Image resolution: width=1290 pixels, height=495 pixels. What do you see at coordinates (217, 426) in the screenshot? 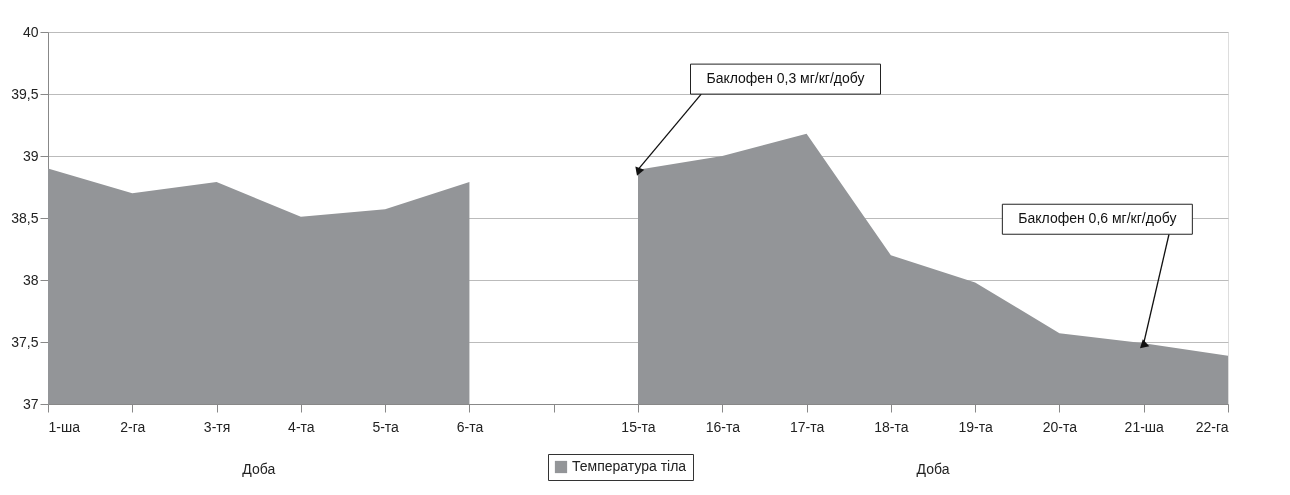
I see `x-tick-label: 3-тя` at bounding box center [217, 426].